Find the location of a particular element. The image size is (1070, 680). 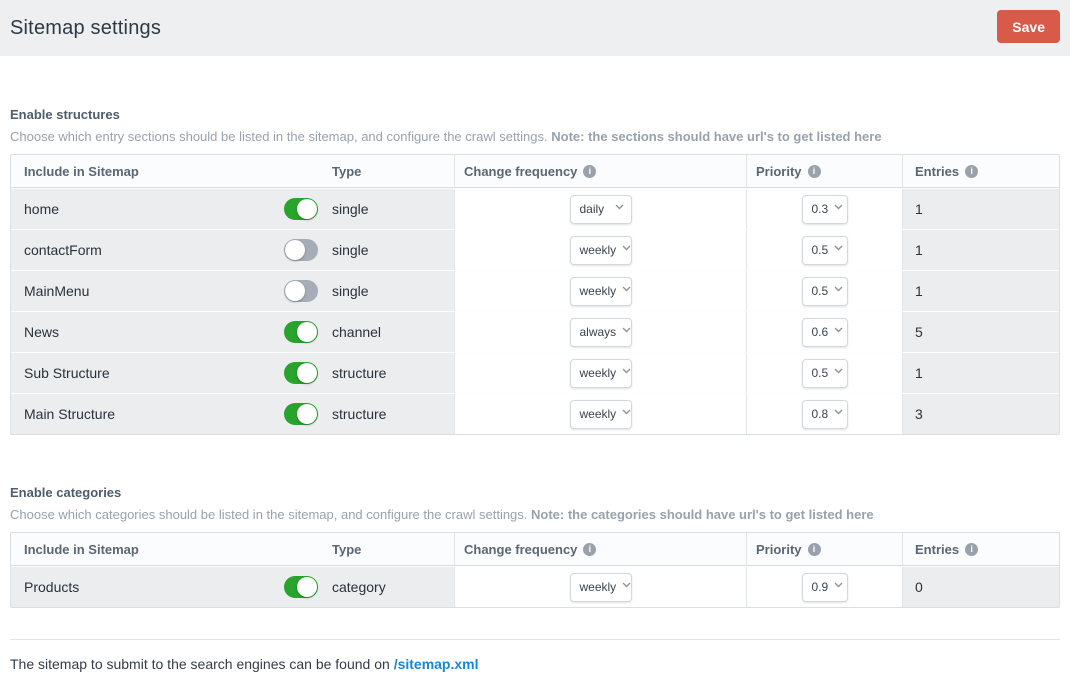

section-name: Main Structure is located at coordinates (70, 414).